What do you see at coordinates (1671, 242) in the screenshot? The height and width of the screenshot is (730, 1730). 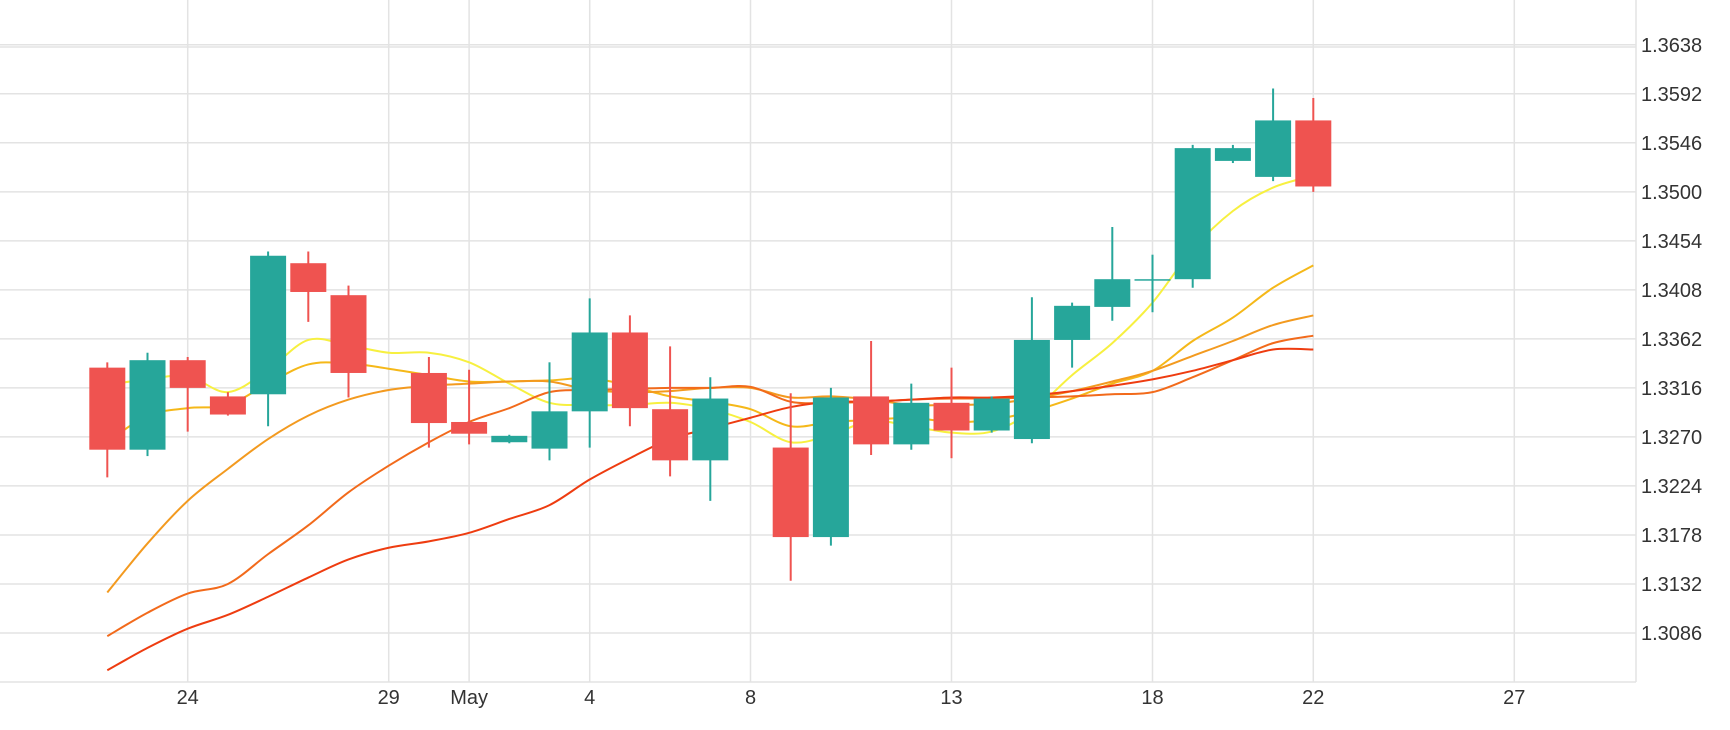 I see `y-tick-label: 1.3454` at bounding box center [1671, 242].